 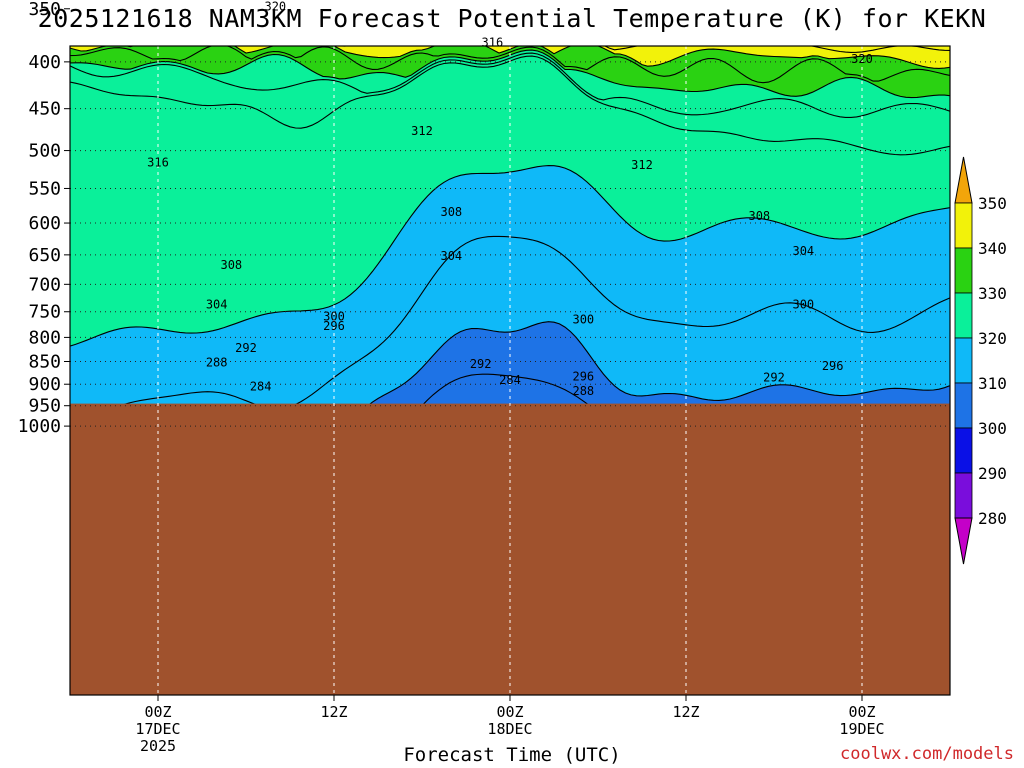 What do you see at coordinates (992, 473) in the screenshot?
I see `colorbar-label-290: 290` at bounding box center [992, 473].